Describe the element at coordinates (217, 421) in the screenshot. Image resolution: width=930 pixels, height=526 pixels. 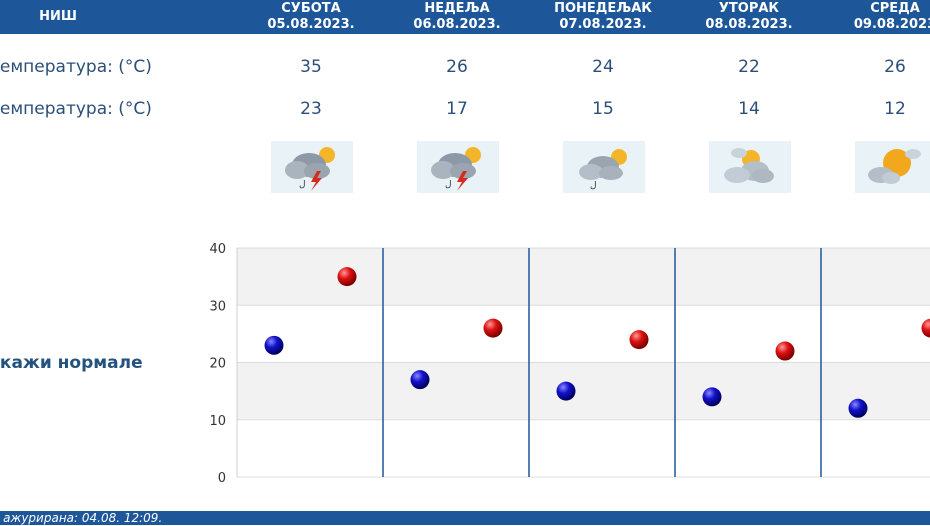
I see `y-tick-label: 10` at that location.